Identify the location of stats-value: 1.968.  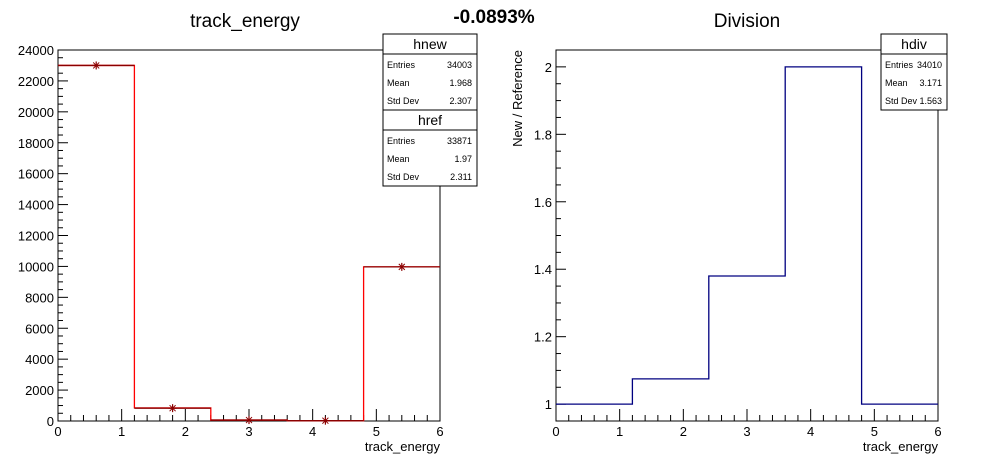
(460, 83).